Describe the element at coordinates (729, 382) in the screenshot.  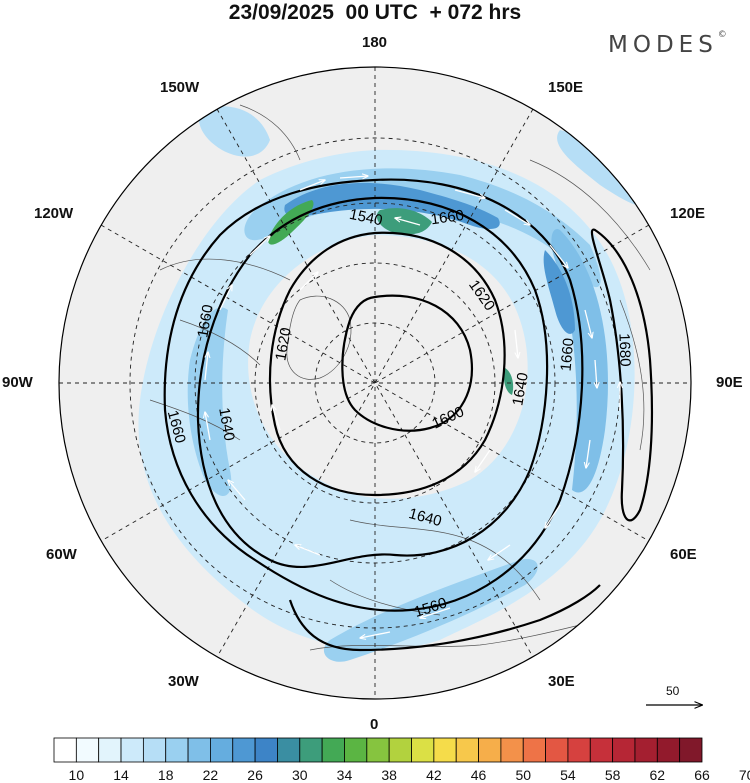
I see `lon-label-90e: 90E` at that location.